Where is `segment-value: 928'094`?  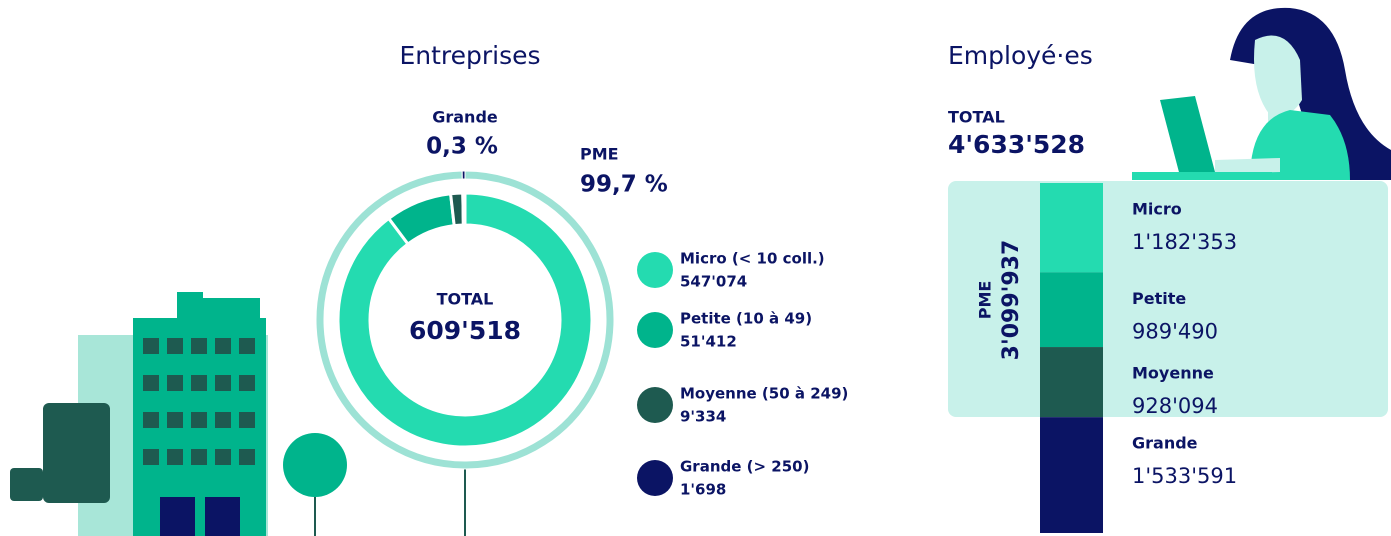 segment-value: 928'094 is located at coordinates (1175, 406).